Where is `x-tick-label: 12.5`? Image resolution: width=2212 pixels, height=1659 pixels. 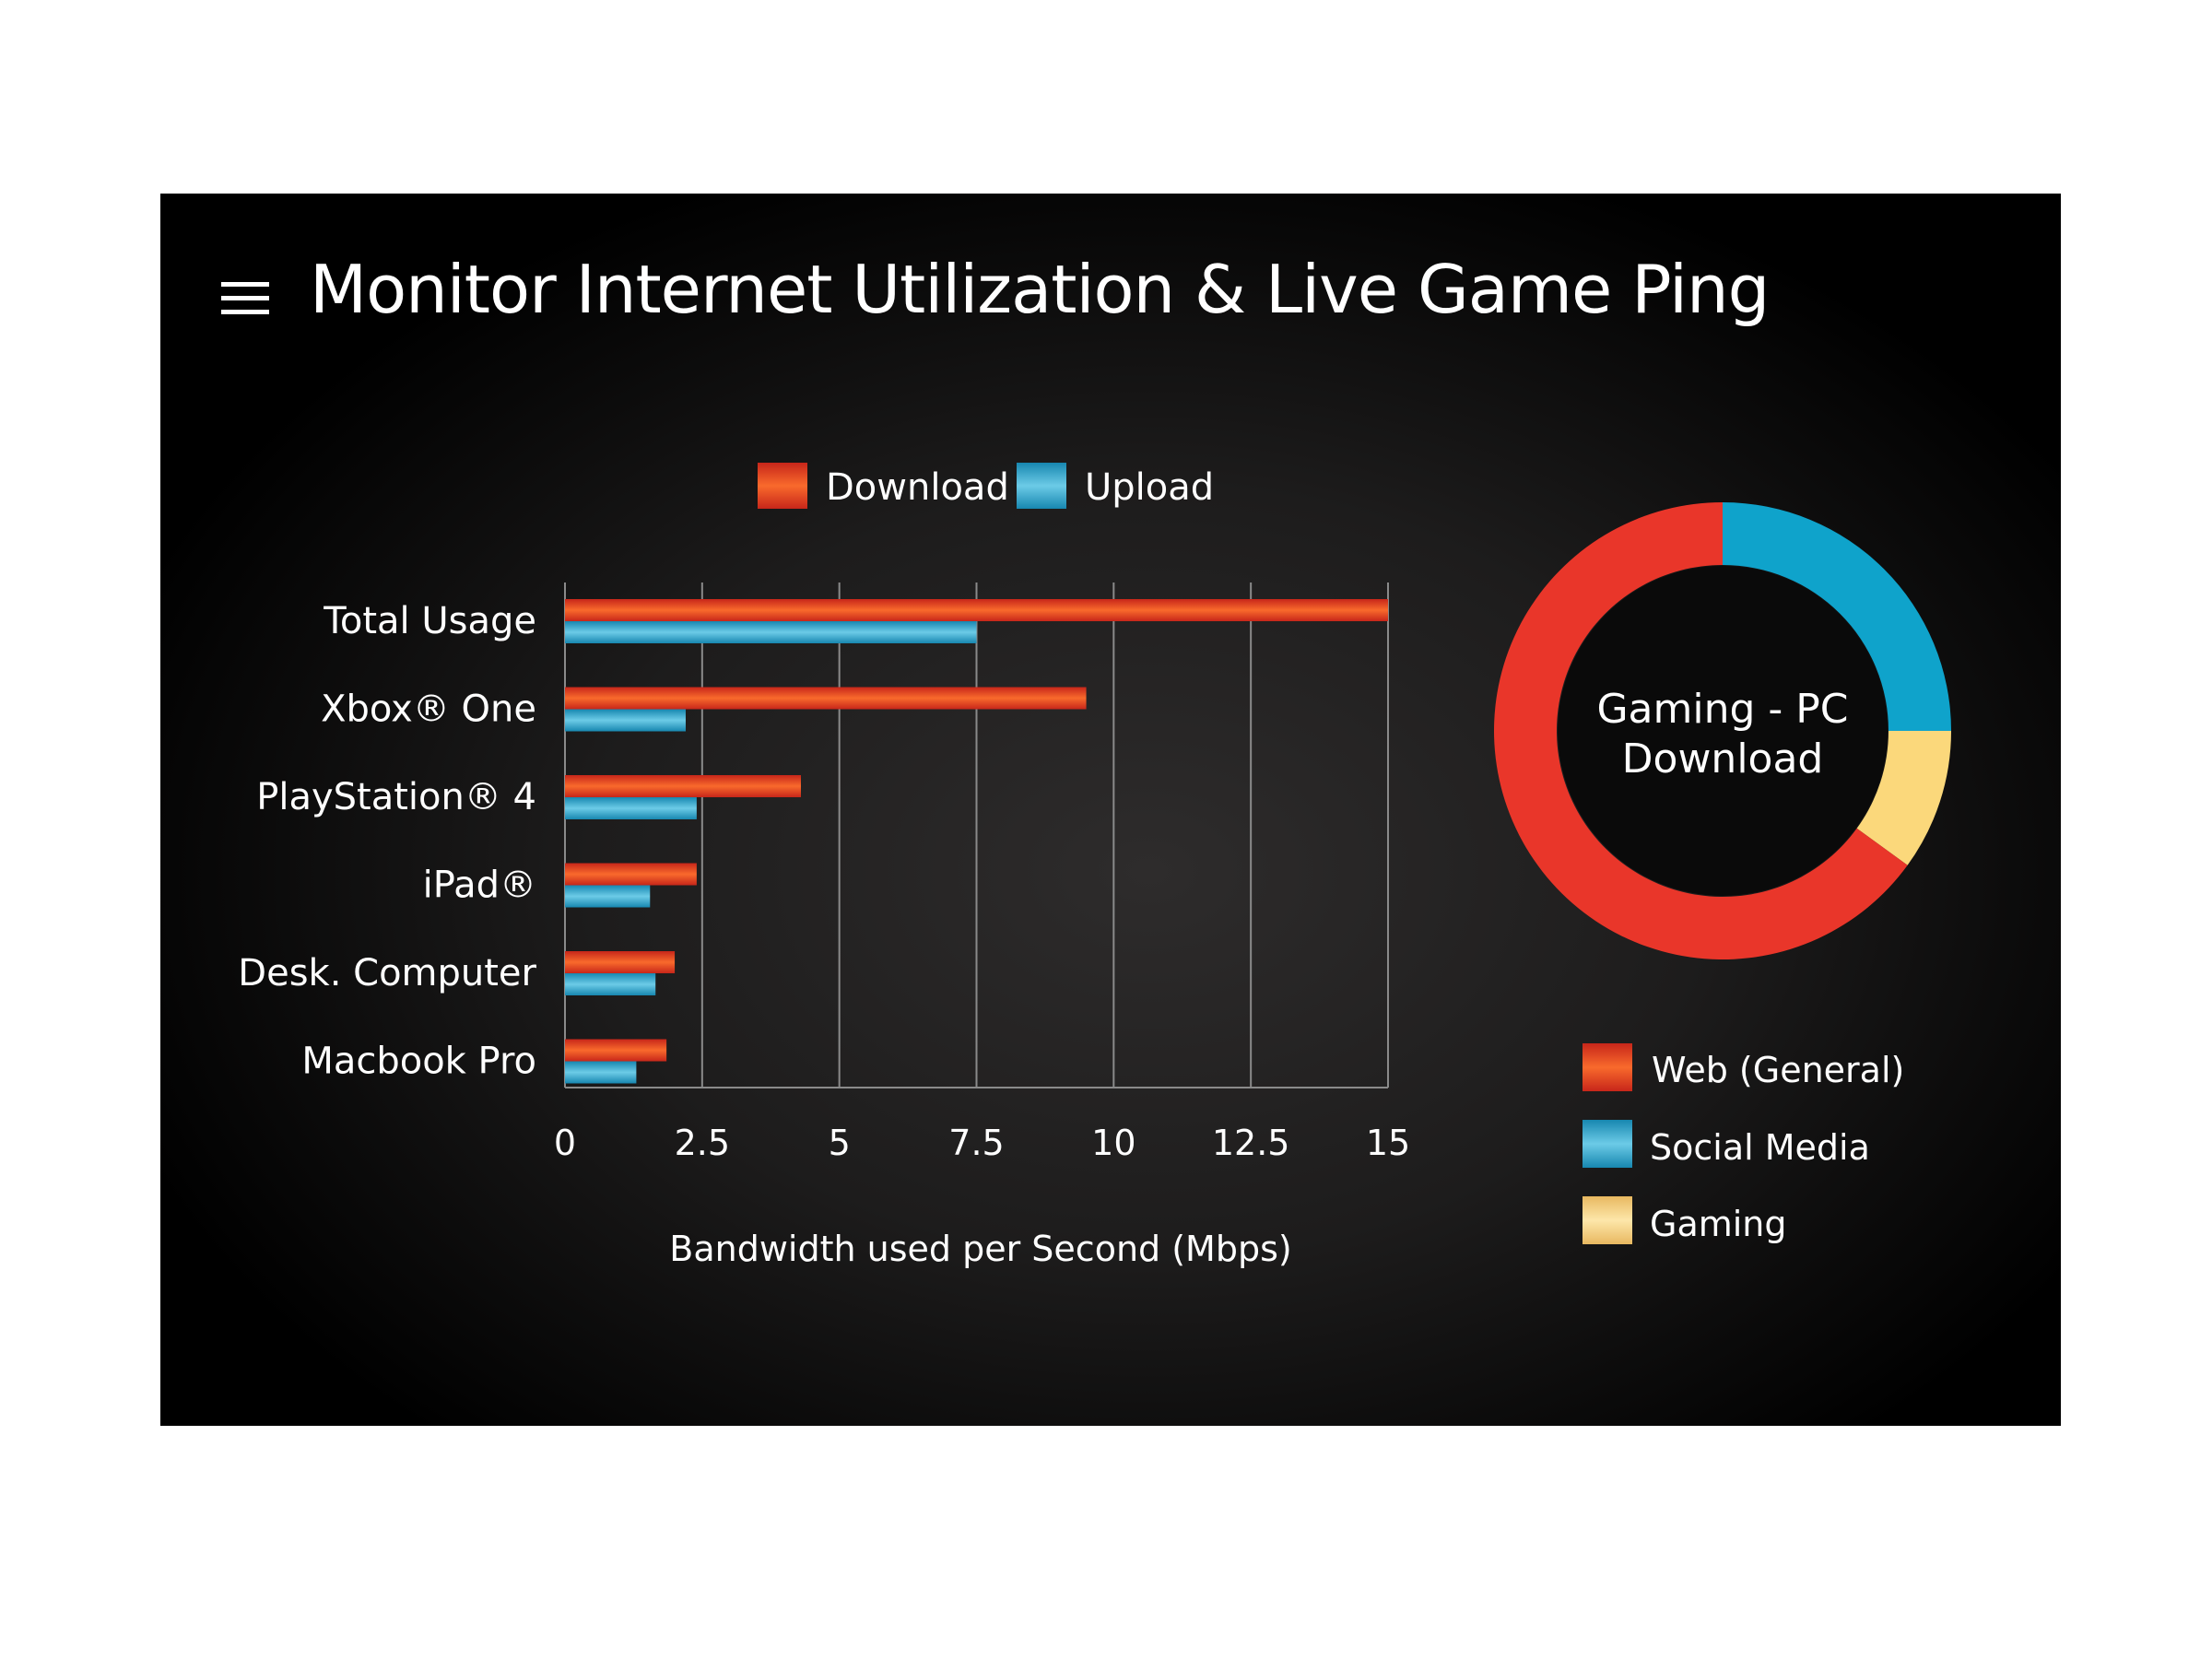
x-tick-label: 12.5 is located at coordinates (1251, 1143).